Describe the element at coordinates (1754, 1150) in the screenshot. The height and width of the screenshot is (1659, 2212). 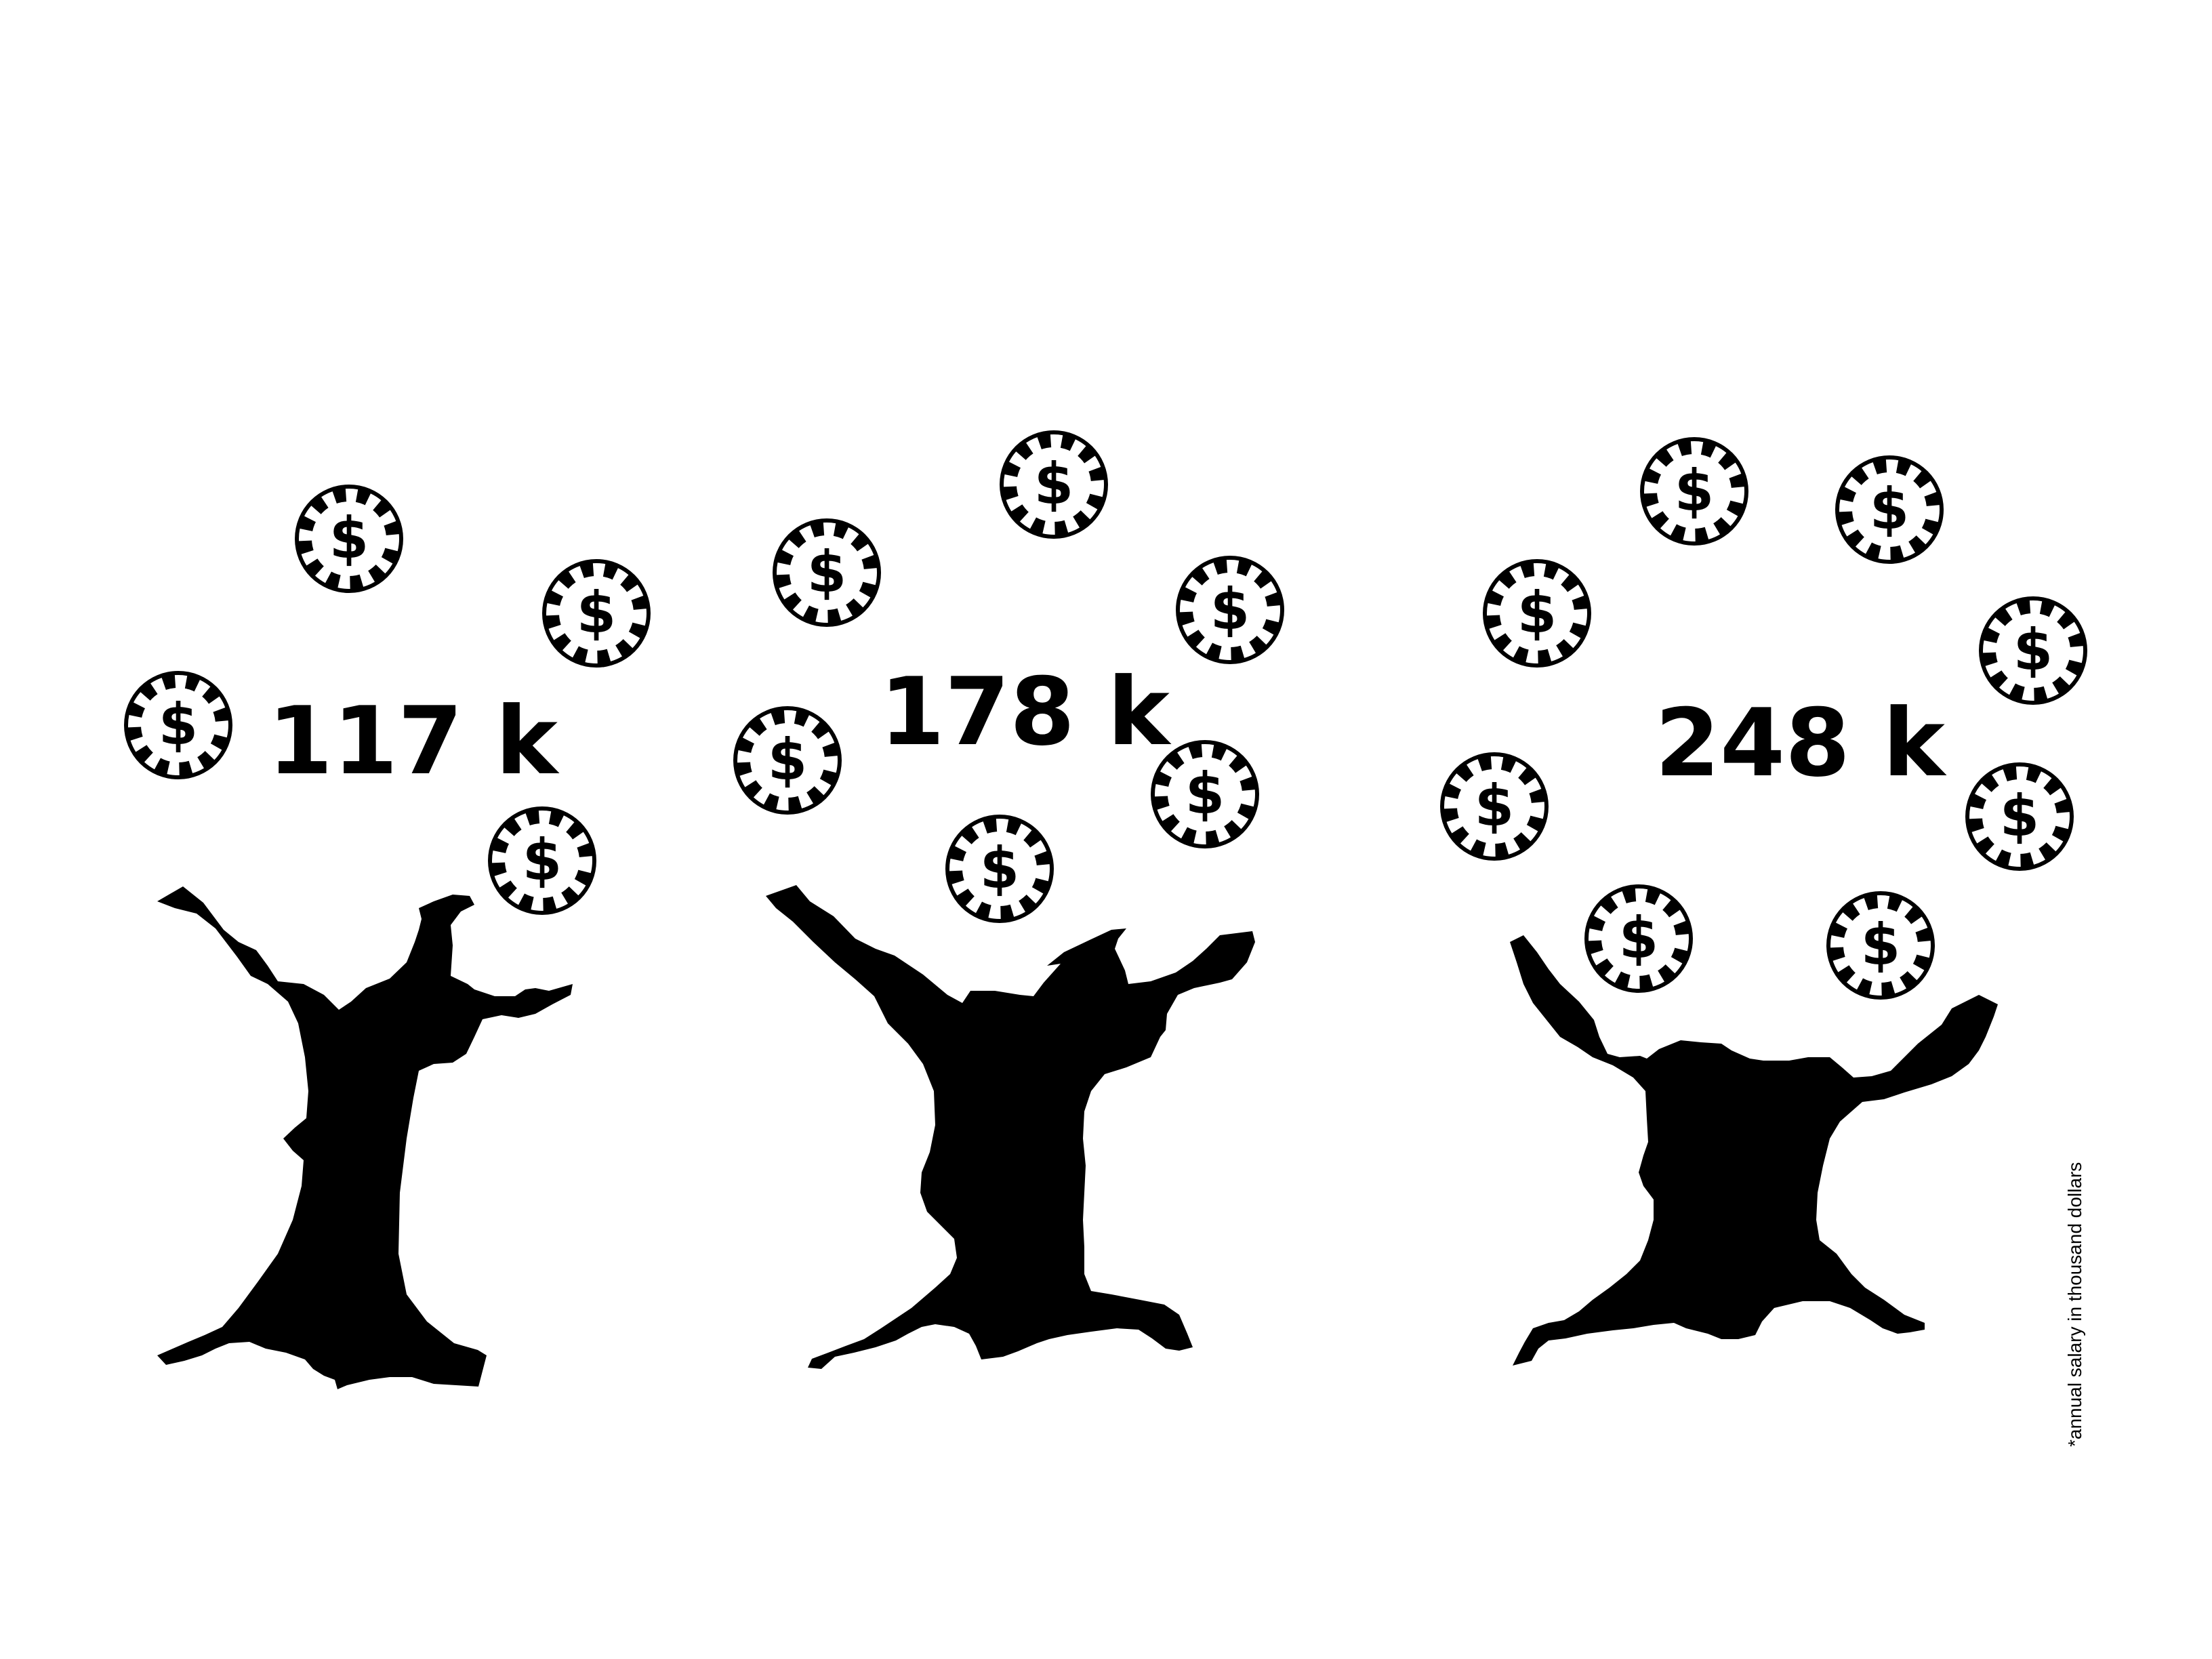
I see `tree-3-silhouette` at that location.